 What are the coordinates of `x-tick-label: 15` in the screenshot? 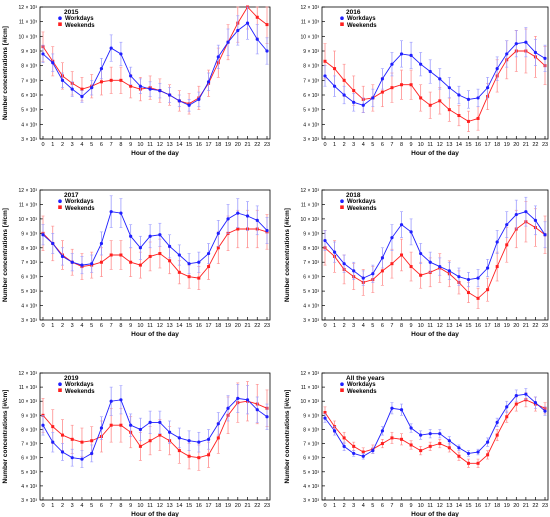 It's located at (468, 145).